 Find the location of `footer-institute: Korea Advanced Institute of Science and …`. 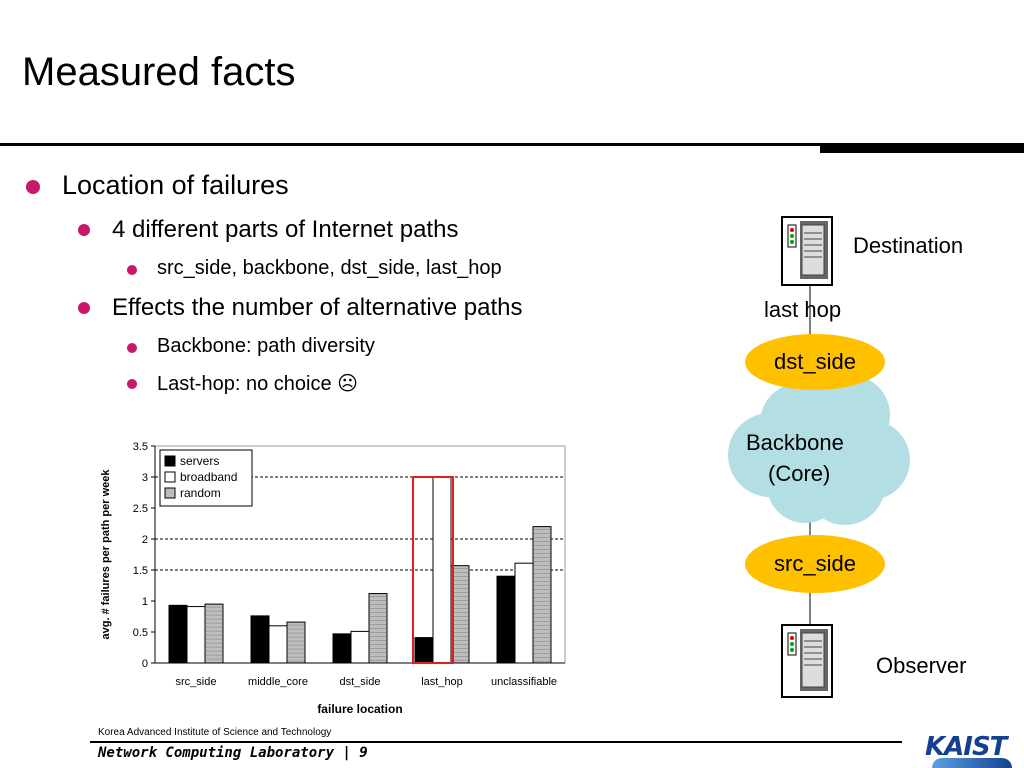

footer-institute: Korea Advanced Institute of Science and … is located at coordinates (215, 732).